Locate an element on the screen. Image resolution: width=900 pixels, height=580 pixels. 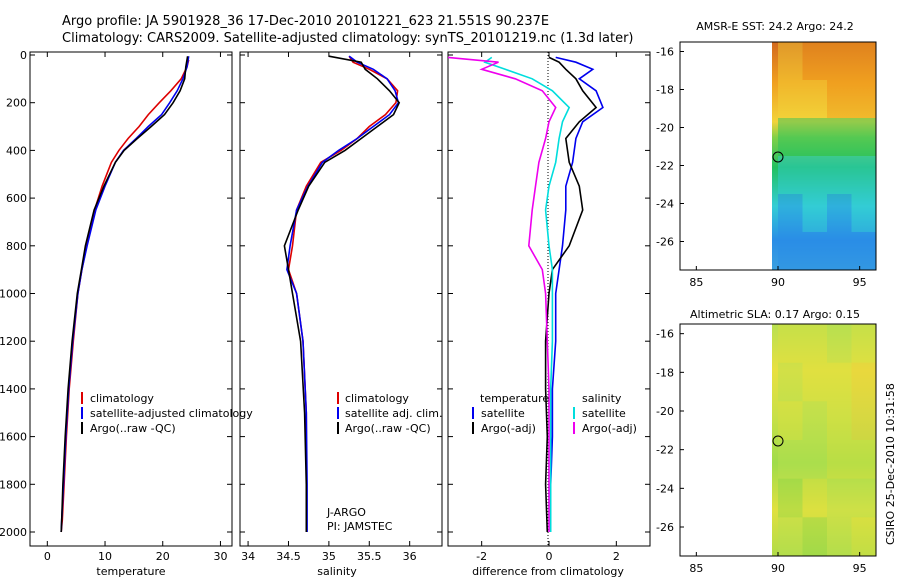
sst-field is located at coordinates (824, 156).